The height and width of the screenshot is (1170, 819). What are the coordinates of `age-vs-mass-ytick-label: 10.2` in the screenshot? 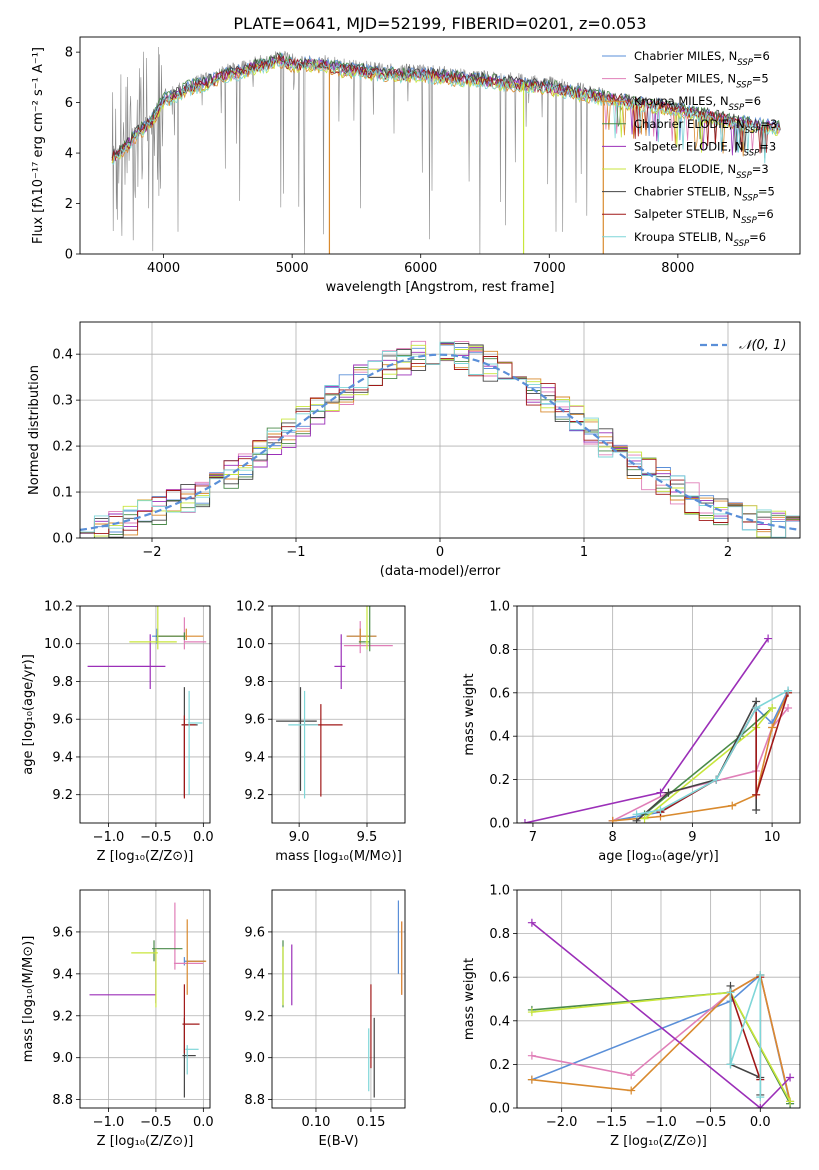 It's located at (250, 607).